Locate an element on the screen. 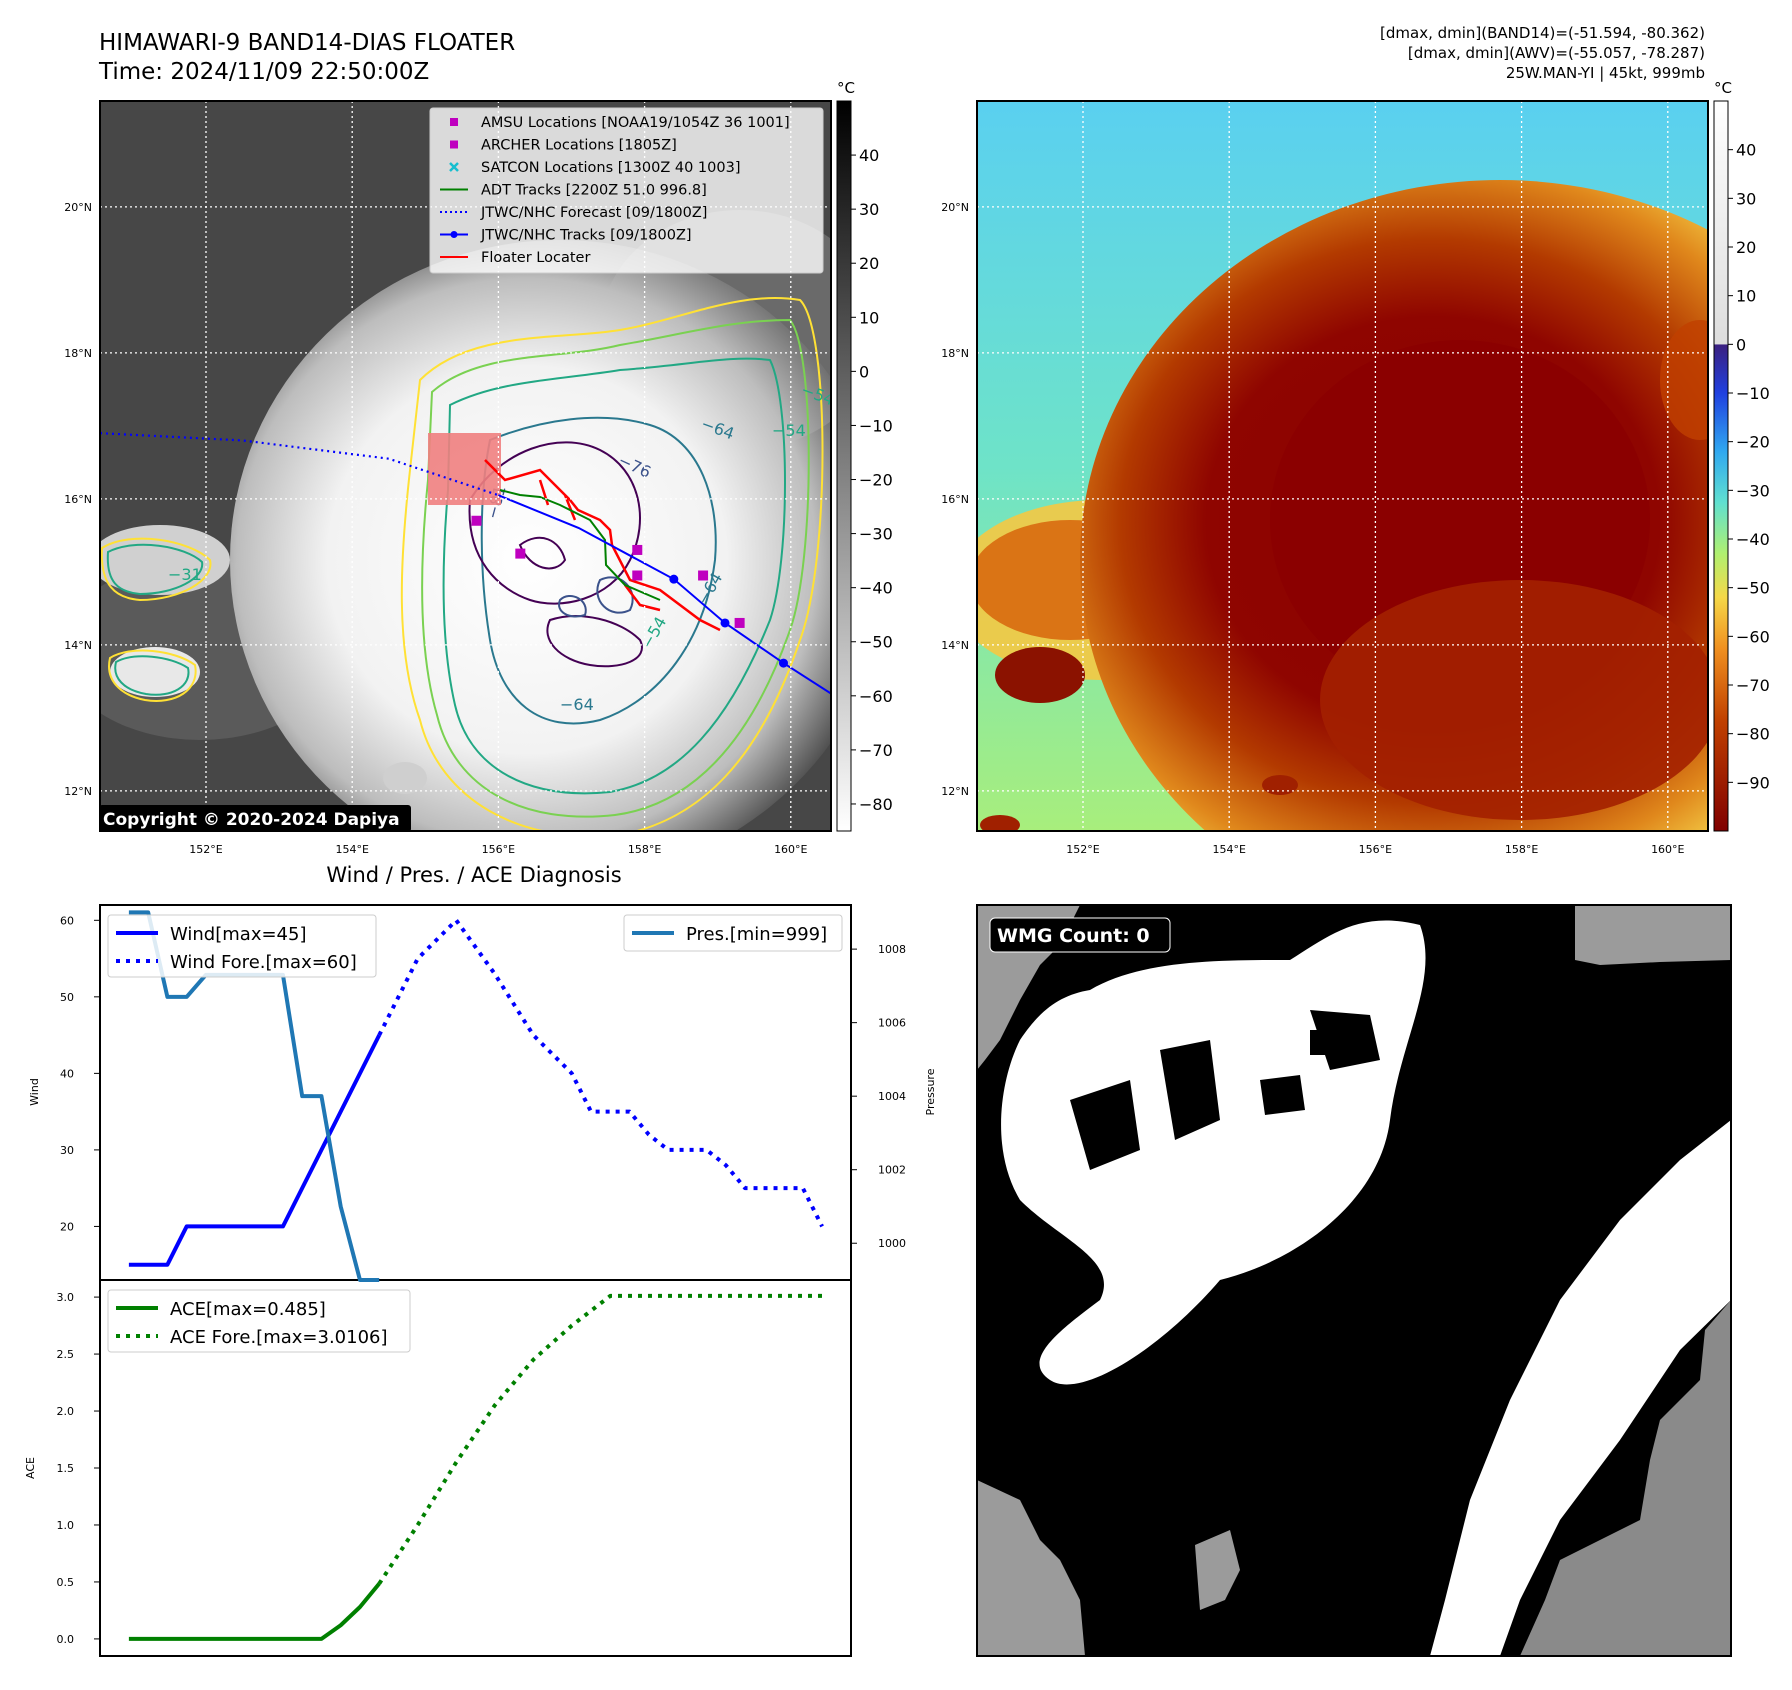  pressure-axis-label: Pressure is located at coordinates (930, 1091).